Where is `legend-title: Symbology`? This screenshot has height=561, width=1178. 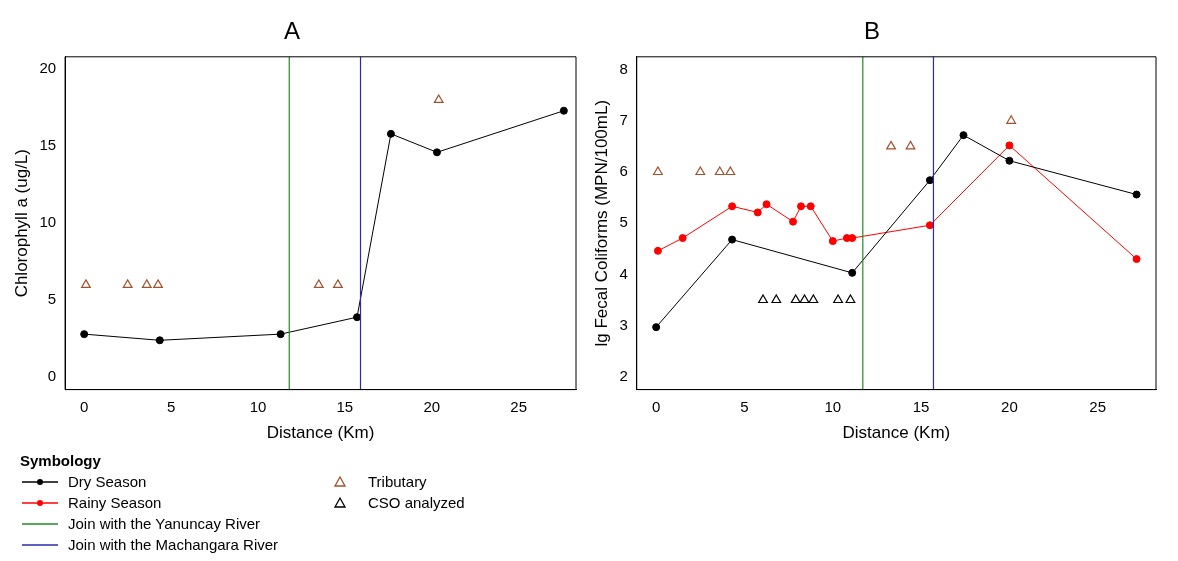
legend-title: Symbology is located at coordinates (61, 460).